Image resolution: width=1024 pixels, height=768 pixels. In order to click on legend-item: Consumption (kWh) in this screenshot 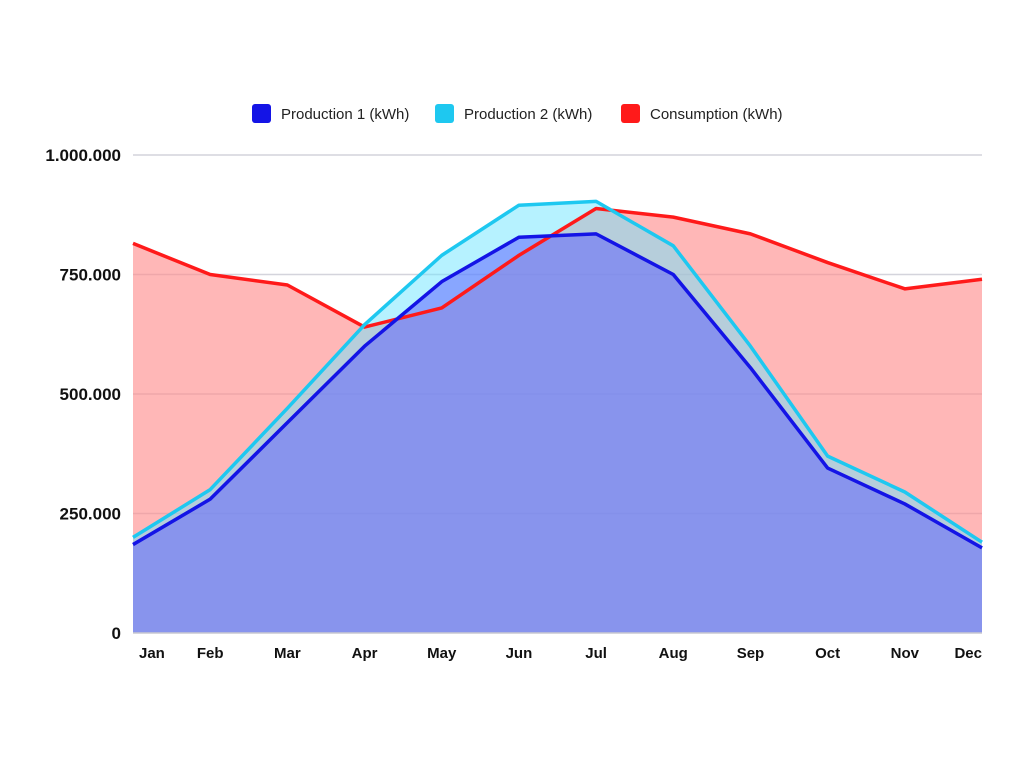, I will do `click(702, 113)`.